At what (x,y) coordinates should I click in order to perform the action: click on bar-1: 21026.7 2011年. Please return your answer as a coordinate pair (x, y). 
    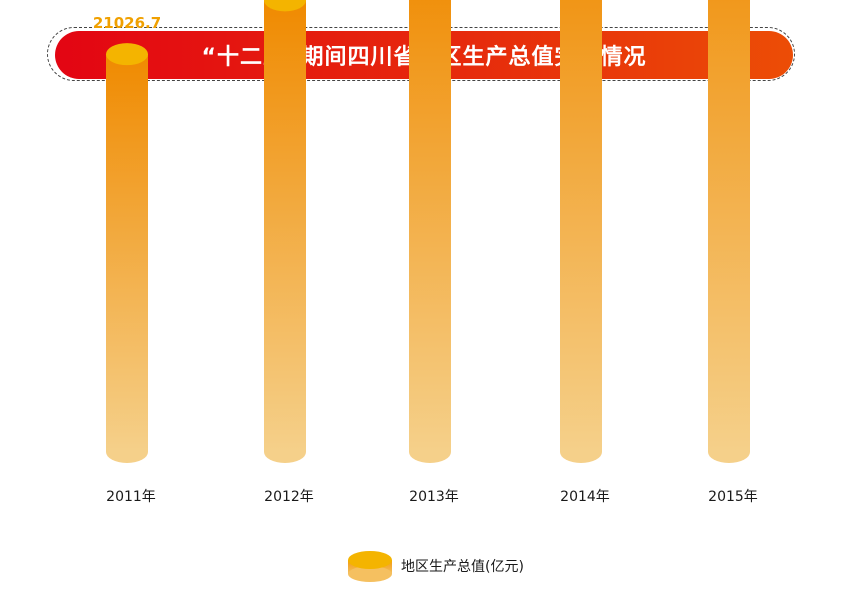
    Looking at the image, I should click on (127, 259).